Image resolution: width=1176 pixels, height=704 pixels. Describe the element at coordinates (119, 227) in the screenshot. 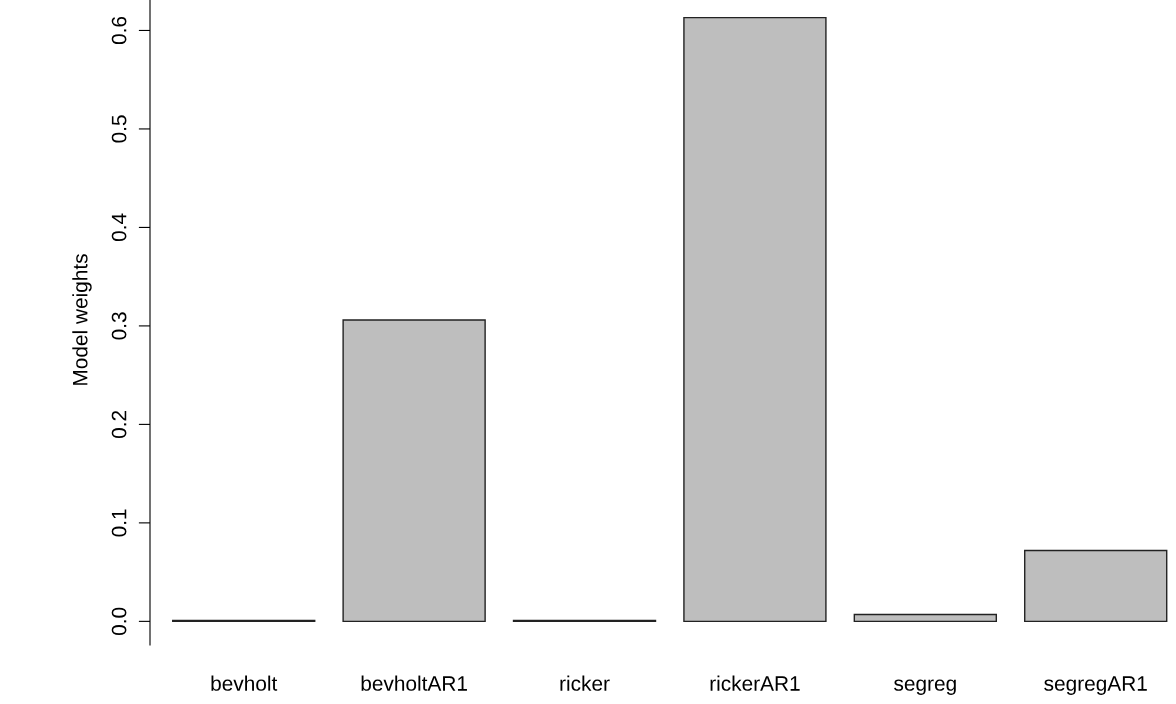

I see `y-tick-label: 0.4` at that location.